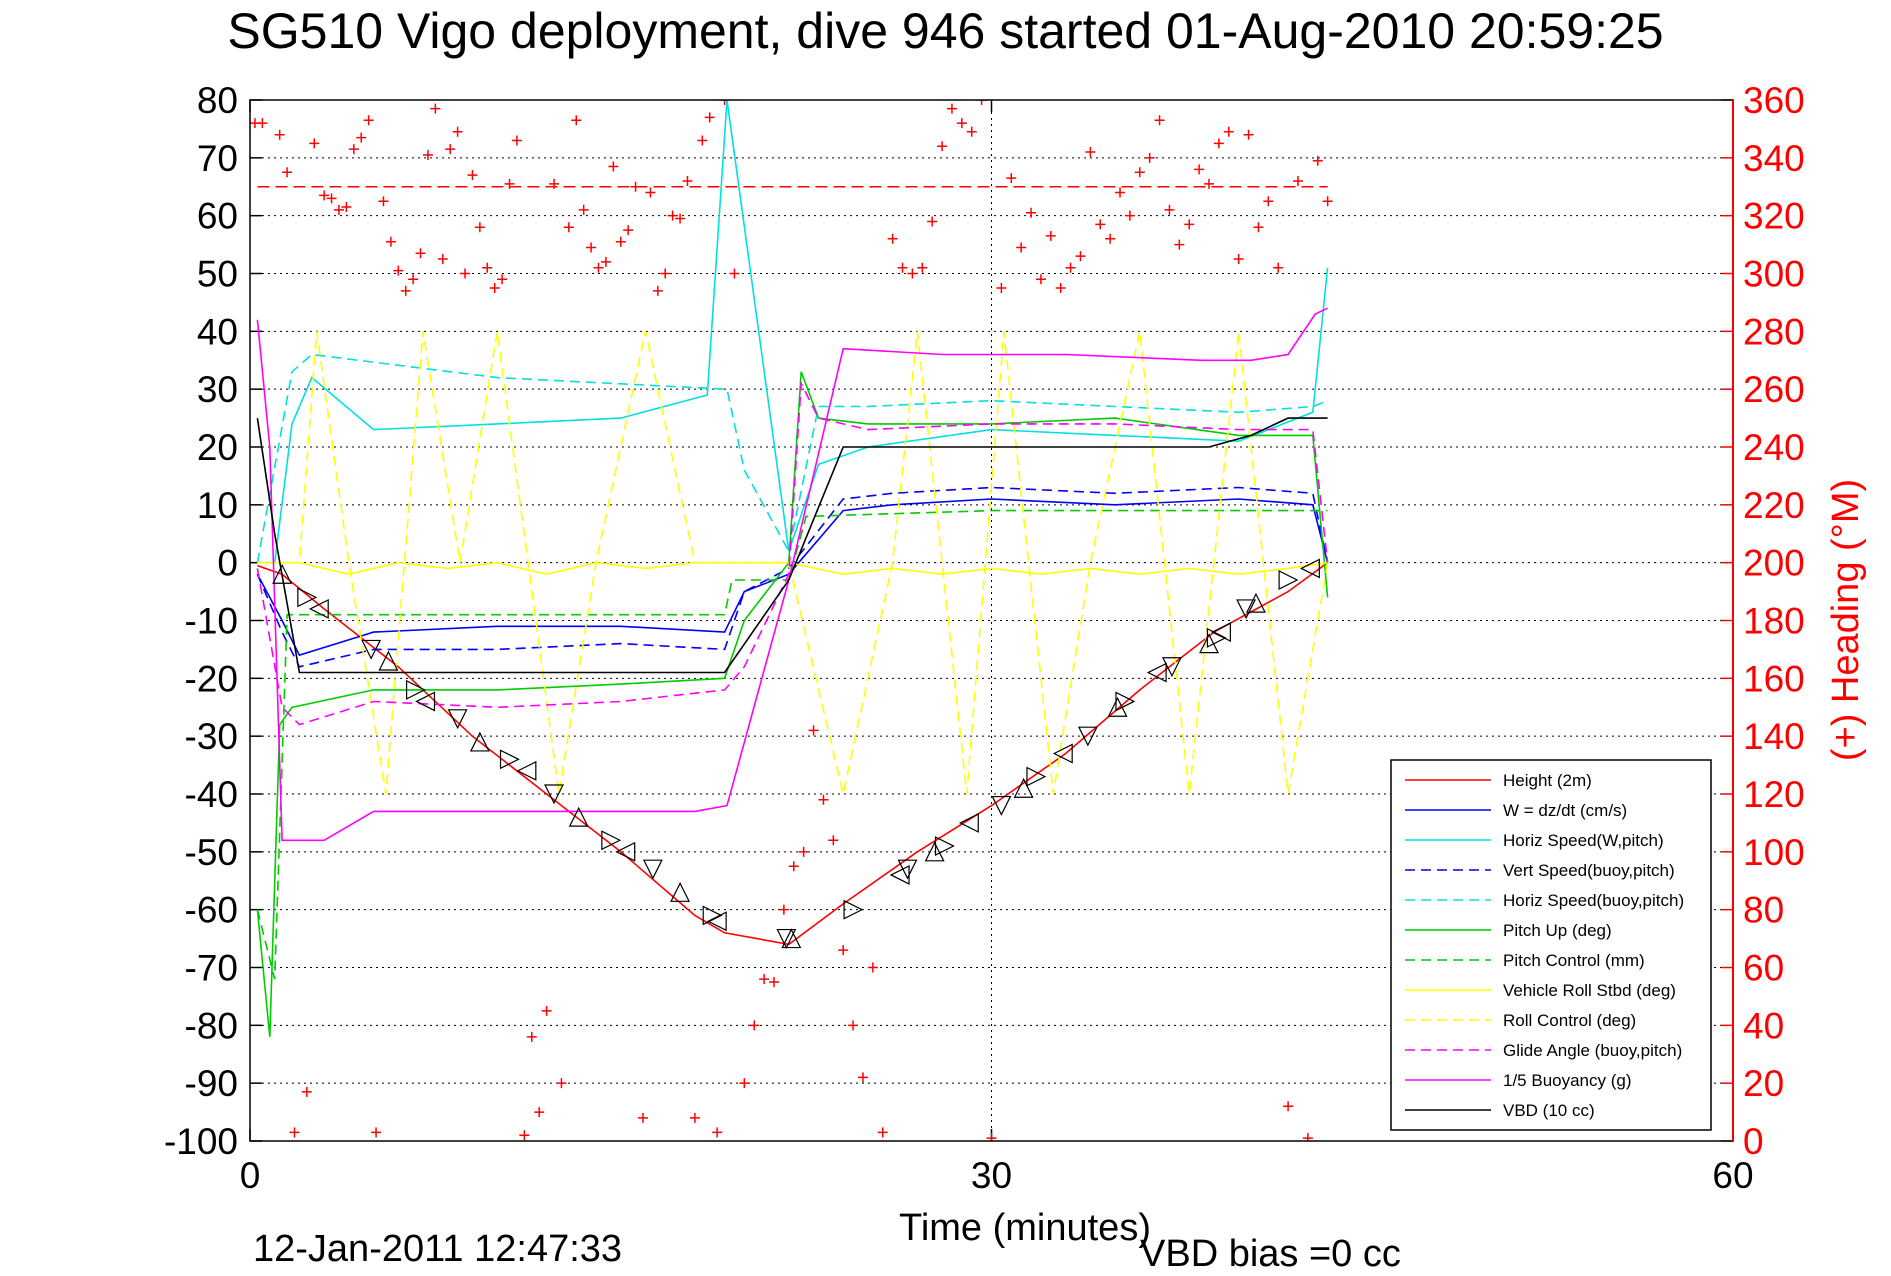 This screenshot has width=1891, height=1276. I want to click on y2-tick-label: 180, so click(1774, 621).